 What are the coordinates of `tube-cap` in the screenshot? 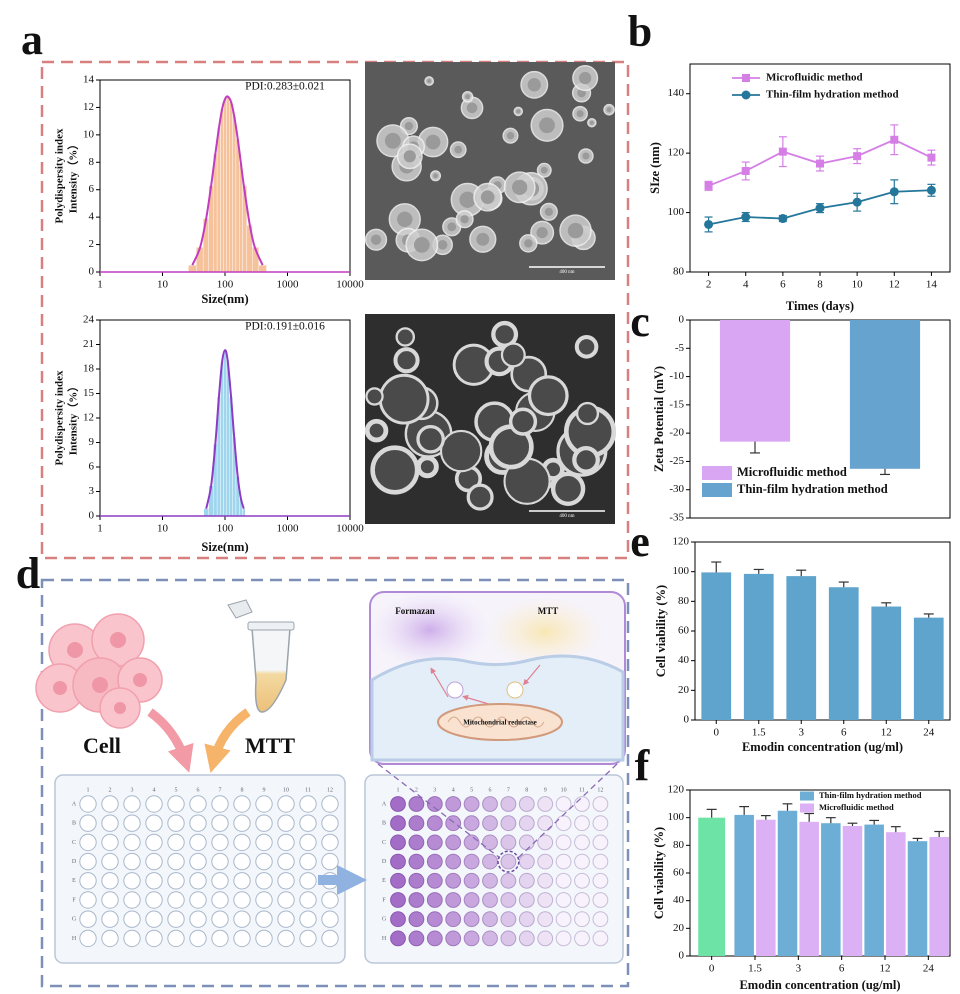 It's located at (240, 609).